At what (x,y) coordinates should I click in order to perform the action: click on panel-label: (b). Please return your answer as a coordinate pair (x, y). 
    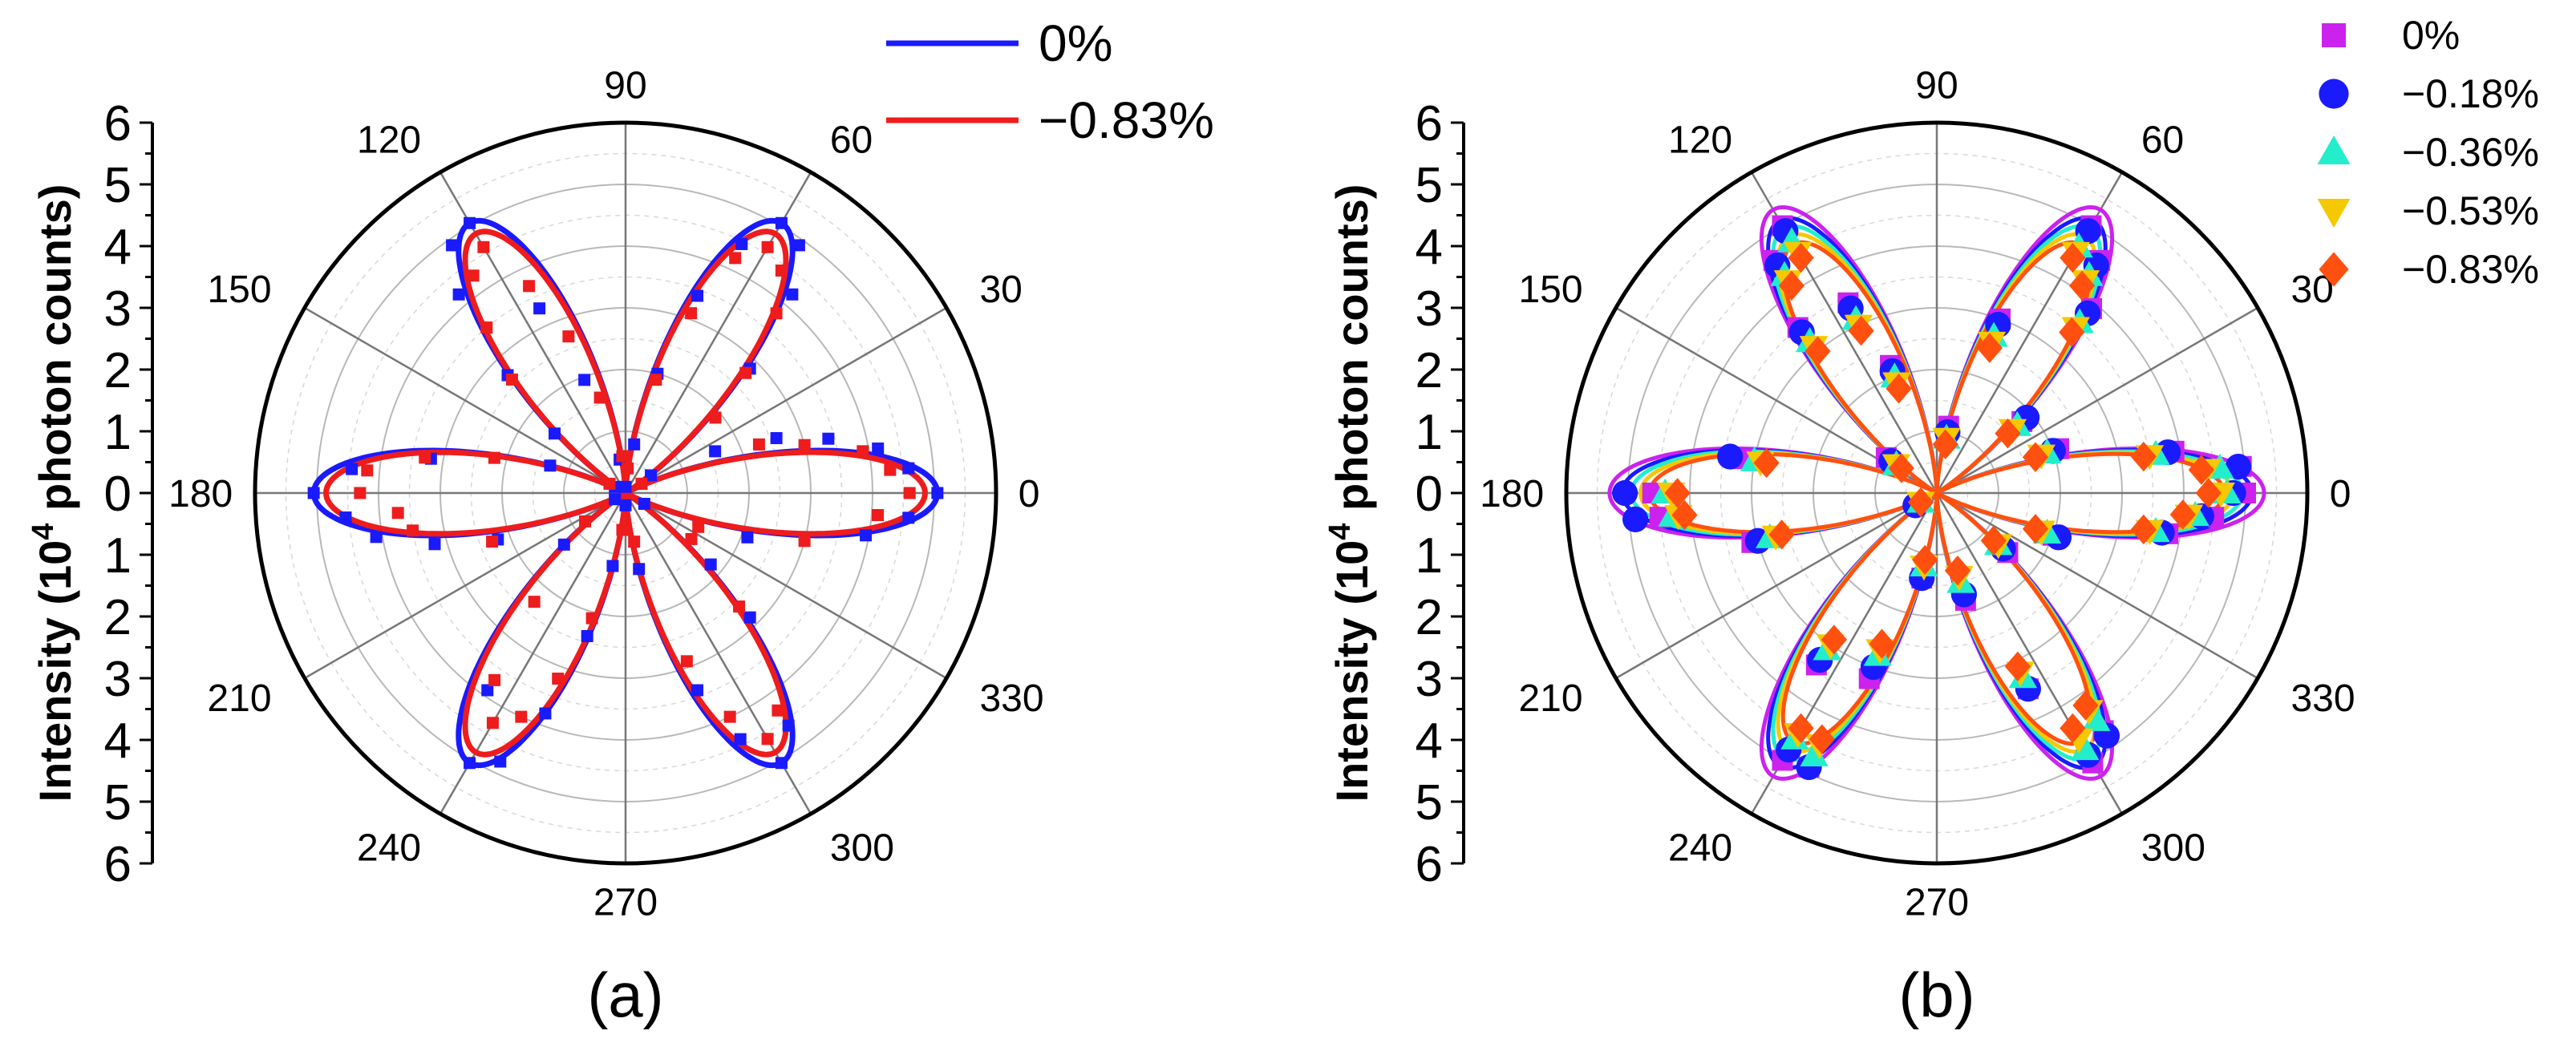
    Looking at the image, I should click on (1937, 995).